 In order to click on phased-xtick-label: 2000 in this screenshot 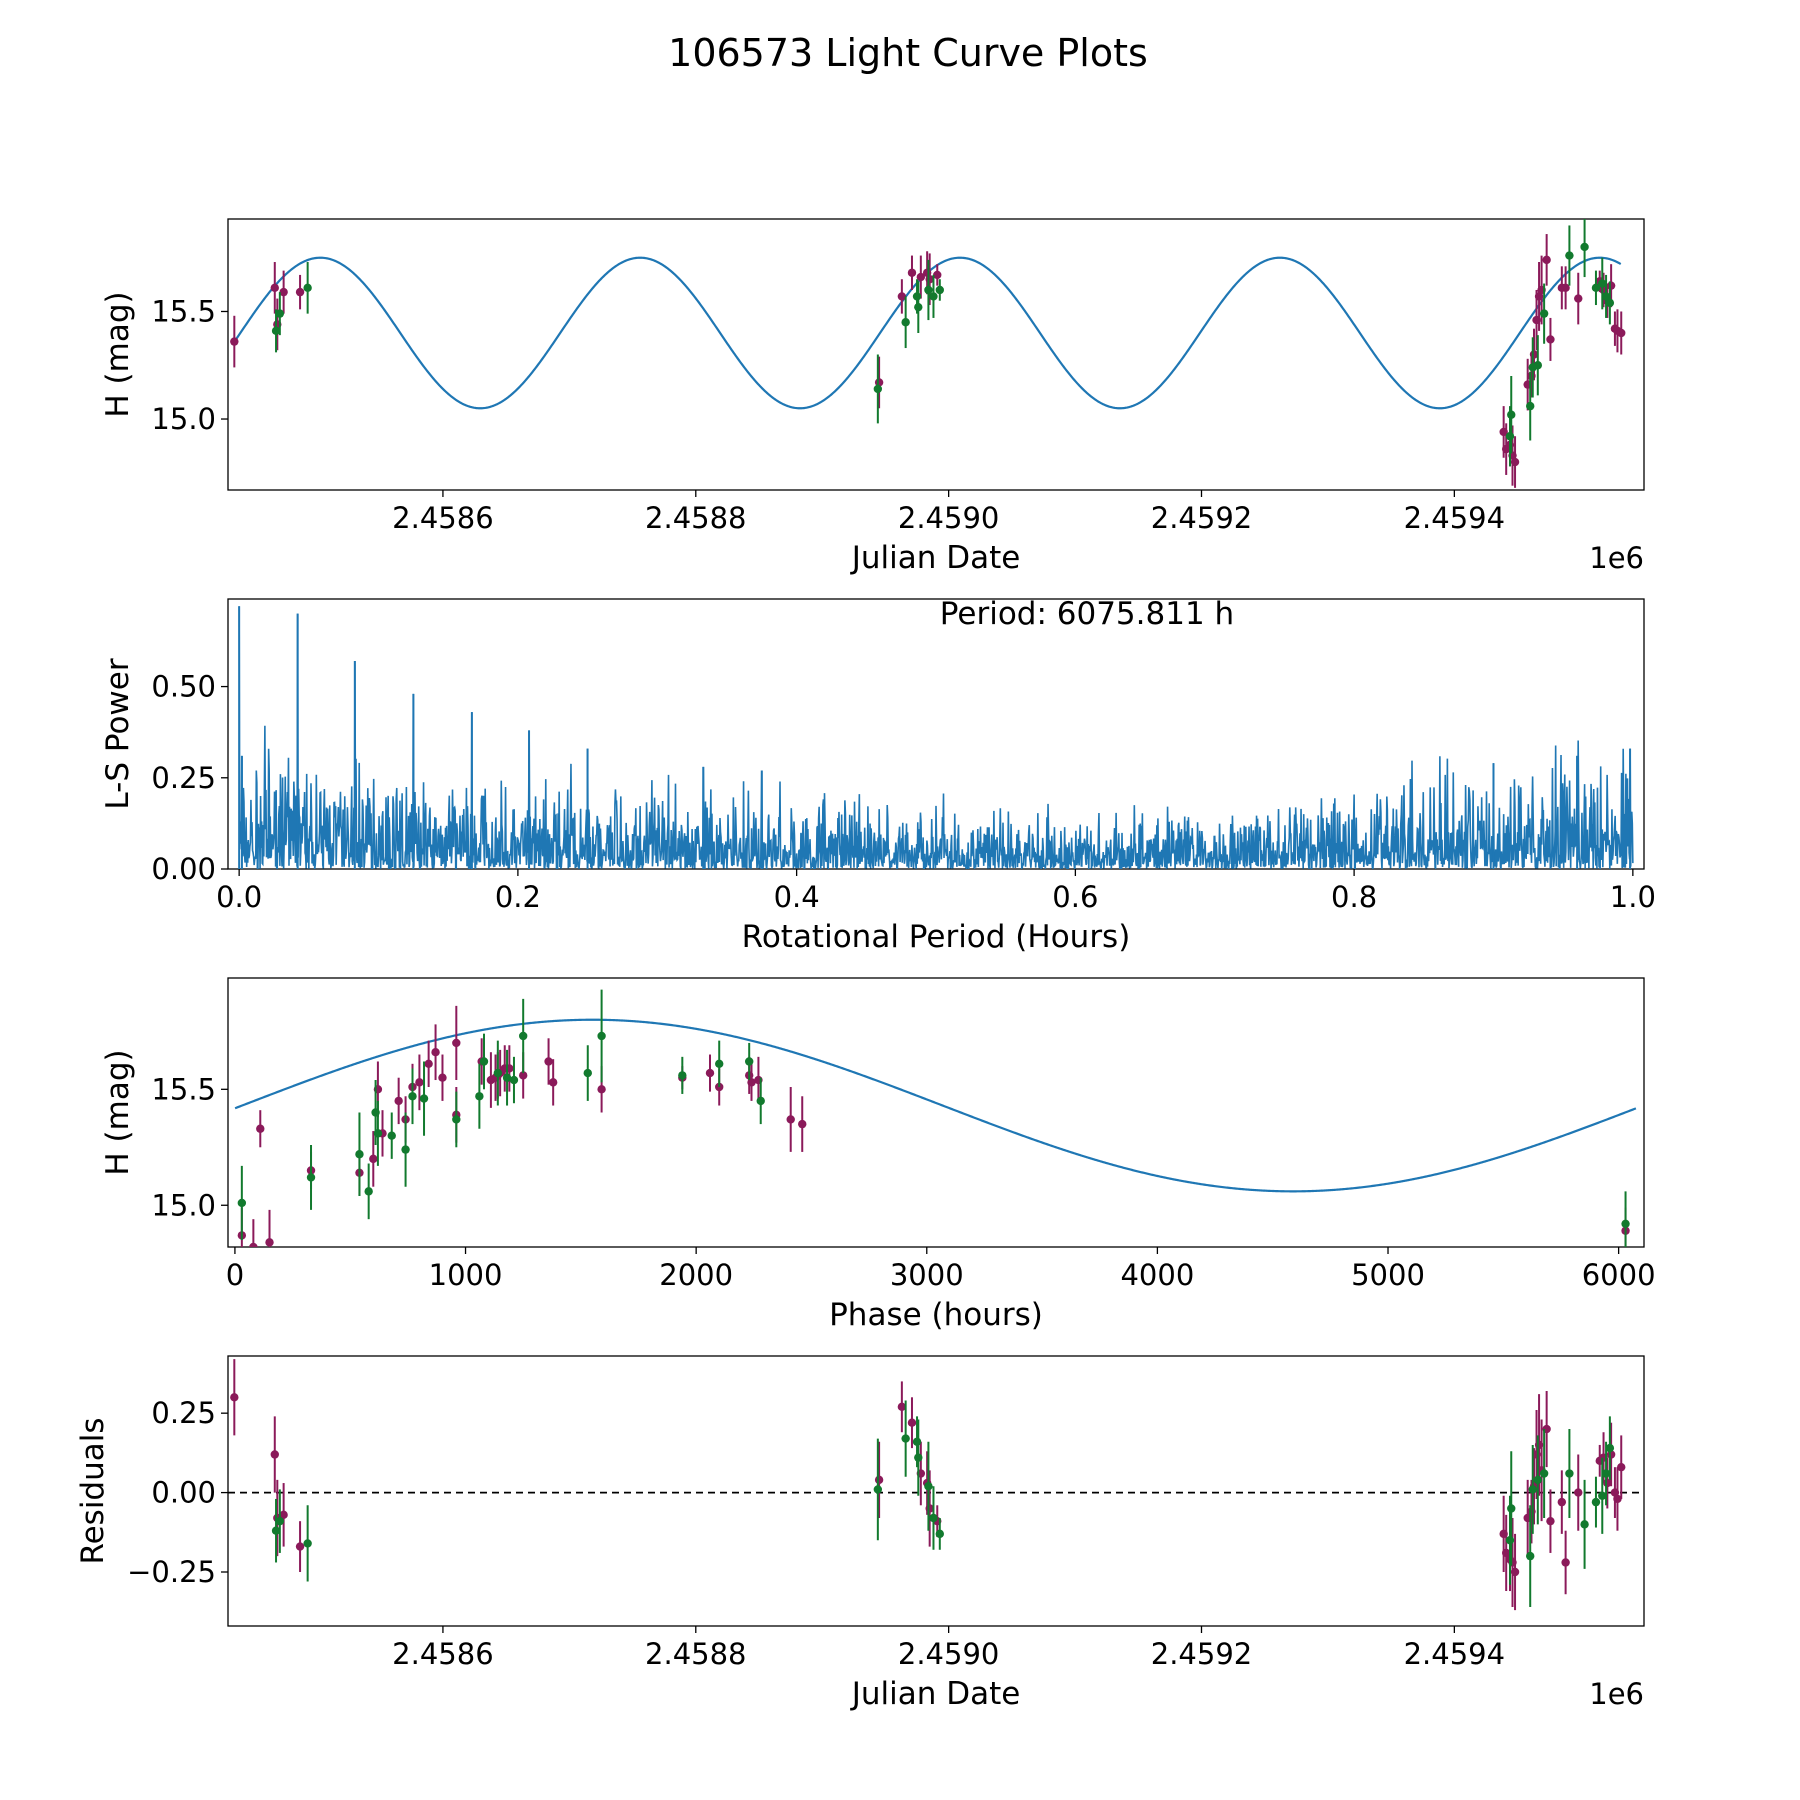, I will do `click(696, 1275)`.